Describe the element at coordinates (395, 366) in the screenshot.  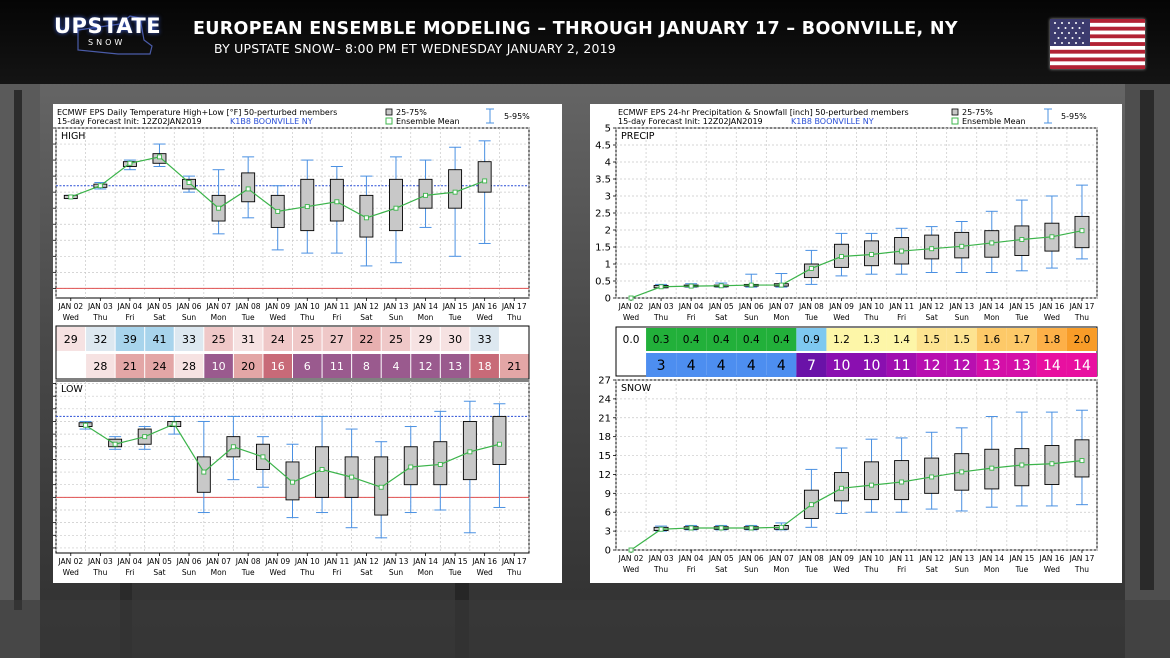
I see `low-cell-value: 4` at that location.